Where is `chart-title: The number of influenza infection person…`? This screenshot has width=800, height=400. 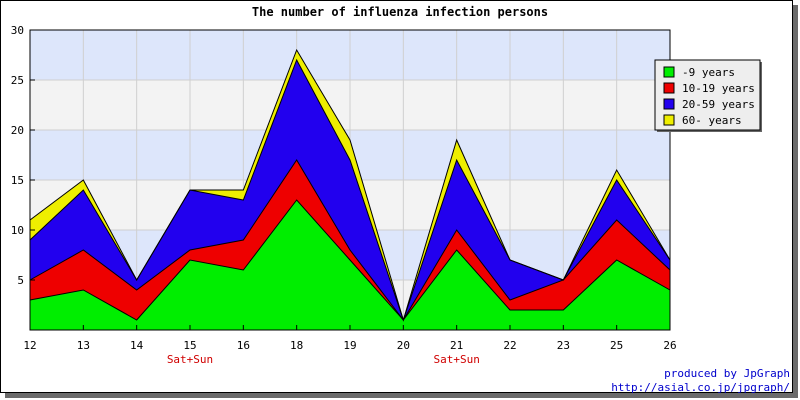 chart-title: The number of influenza infection person… is located at coordinates (400, 12).